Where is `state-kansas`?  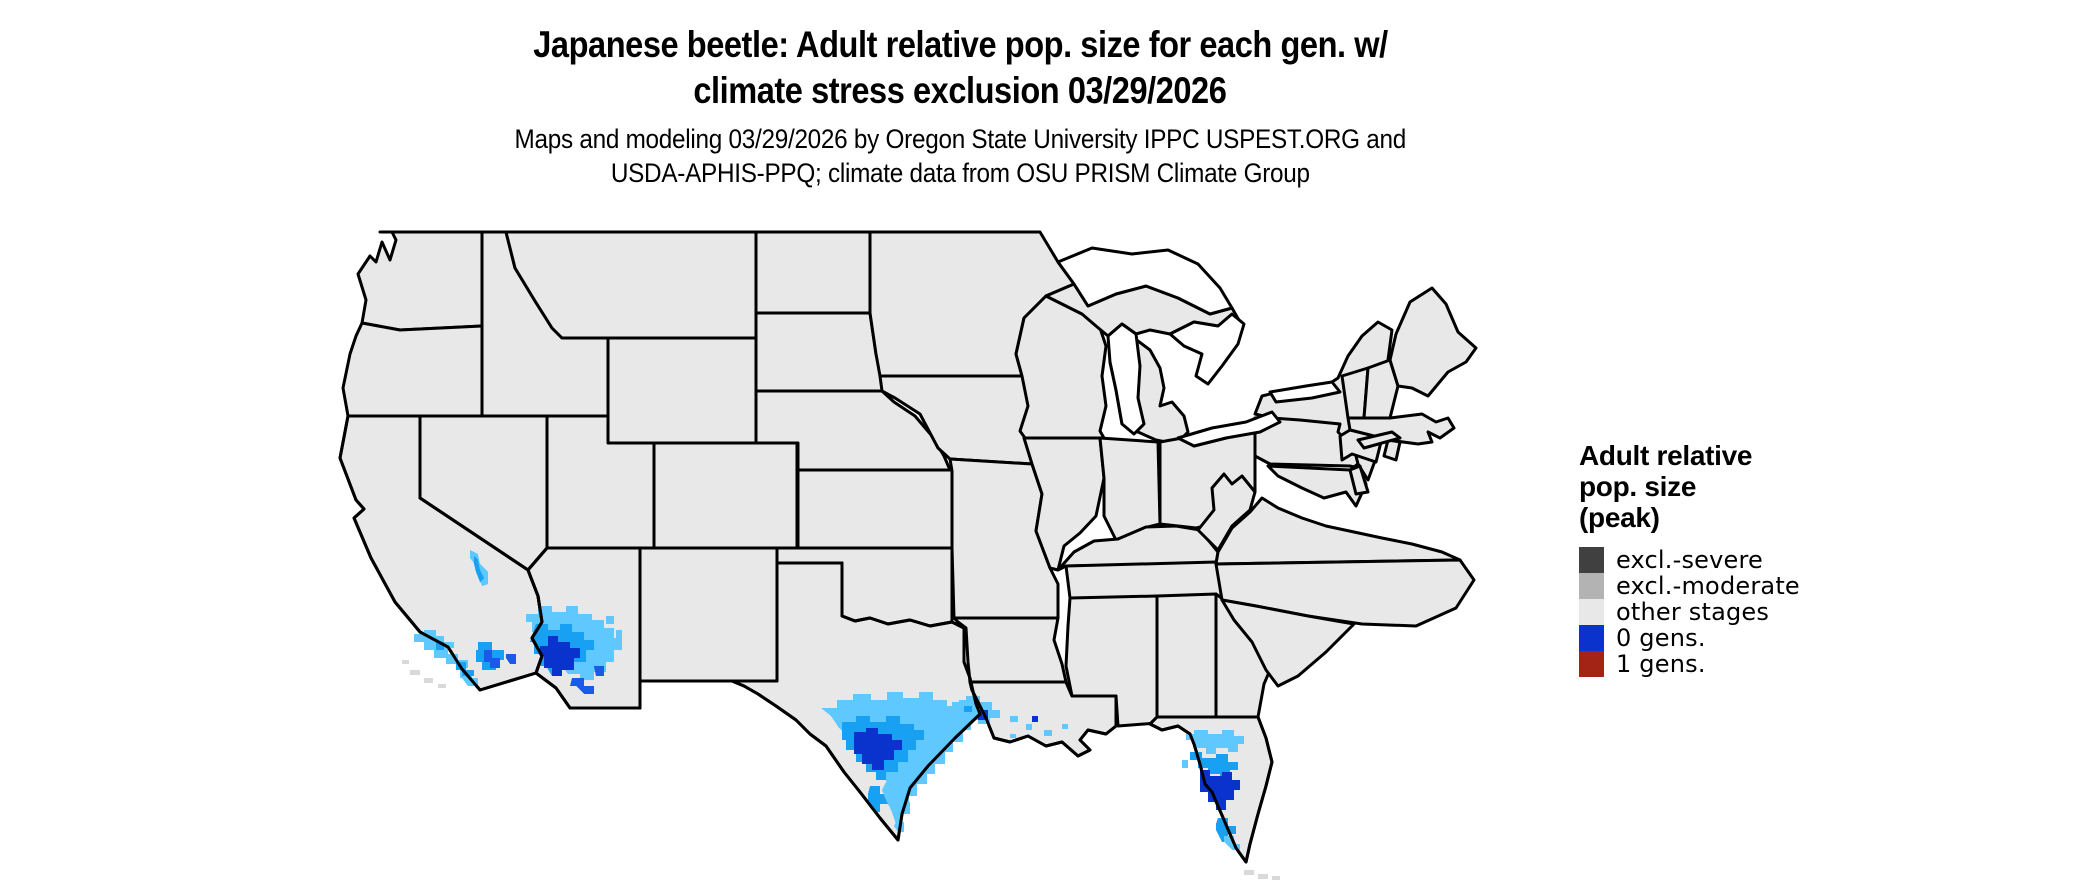
state-kansas is located at coordinates (875, 509).